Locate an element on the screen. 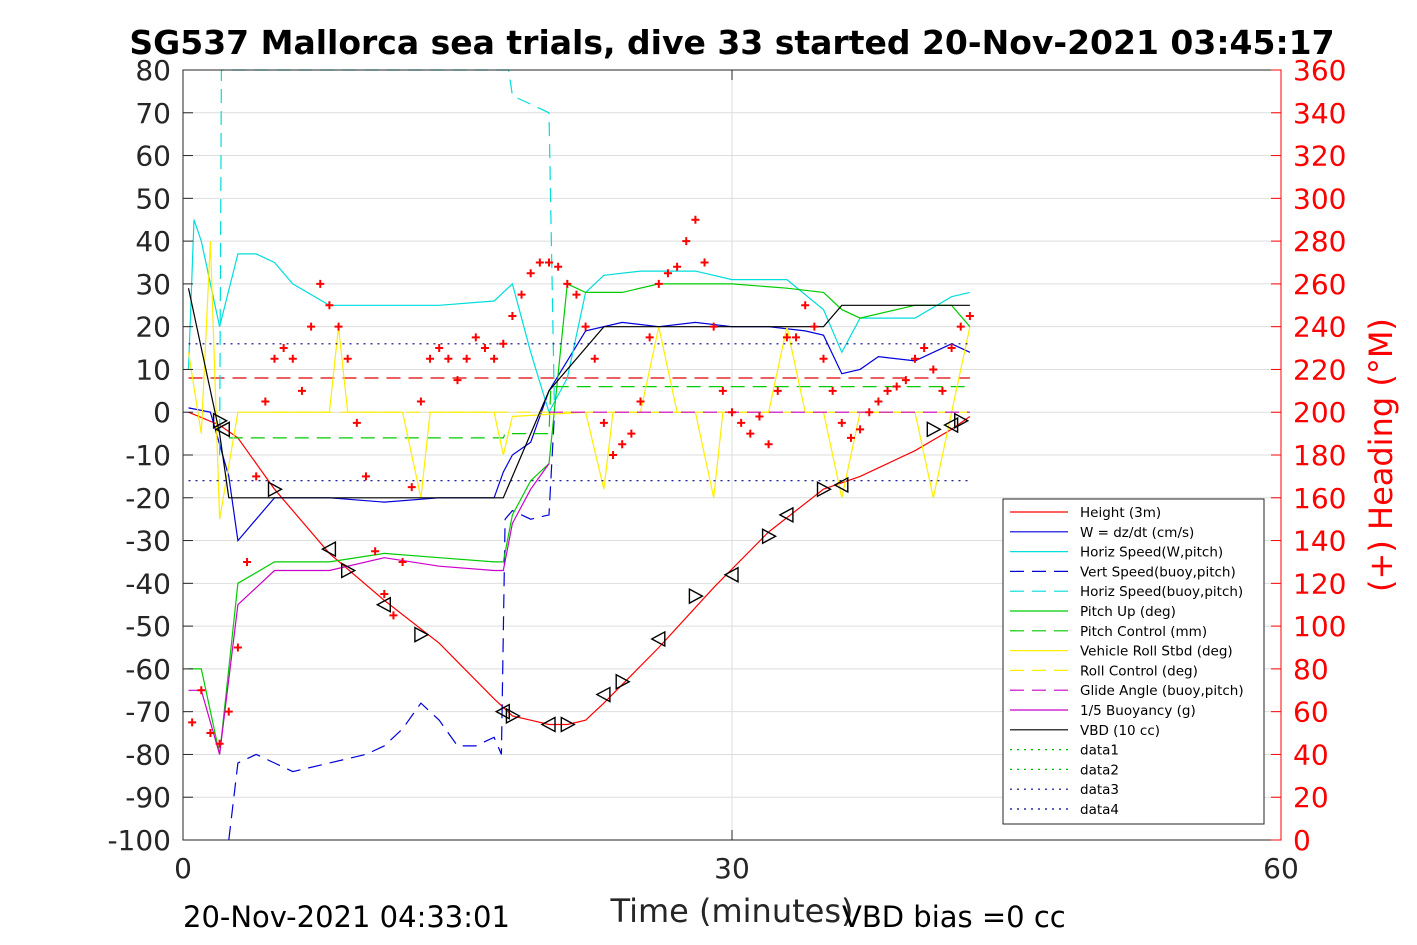 Image resolution: width=1417 pixels, height=945 pixels. legend-label: VBD (10 cc) is located at coordinates (1120, 731).